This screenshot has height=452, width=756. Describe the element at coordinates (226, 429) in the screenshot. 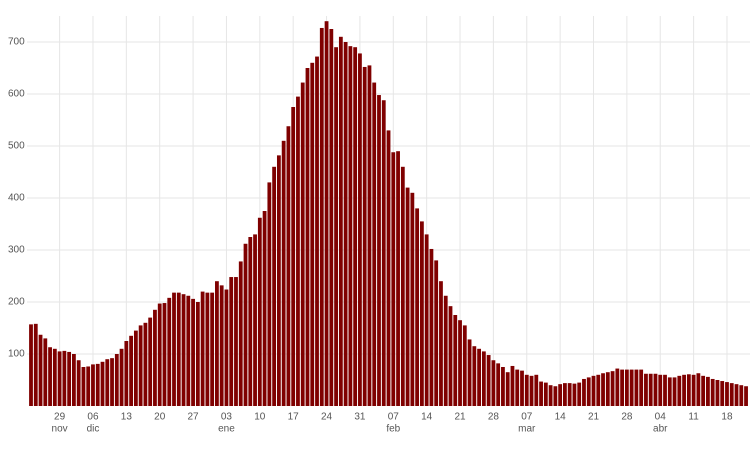

I see `x-month-label: ene` at that location.